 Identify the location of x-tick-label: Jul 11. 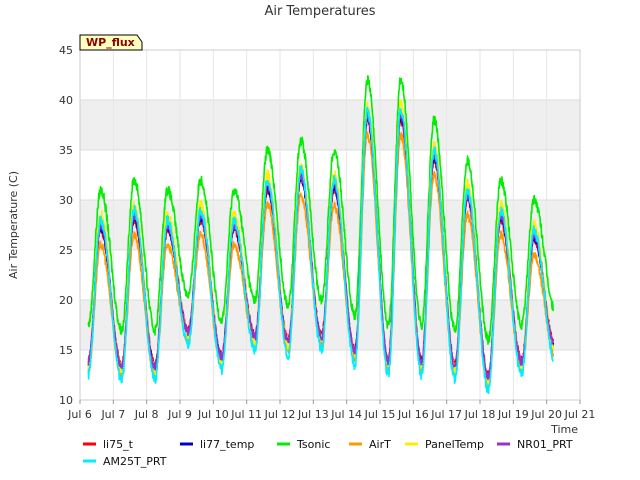
(246, 414).